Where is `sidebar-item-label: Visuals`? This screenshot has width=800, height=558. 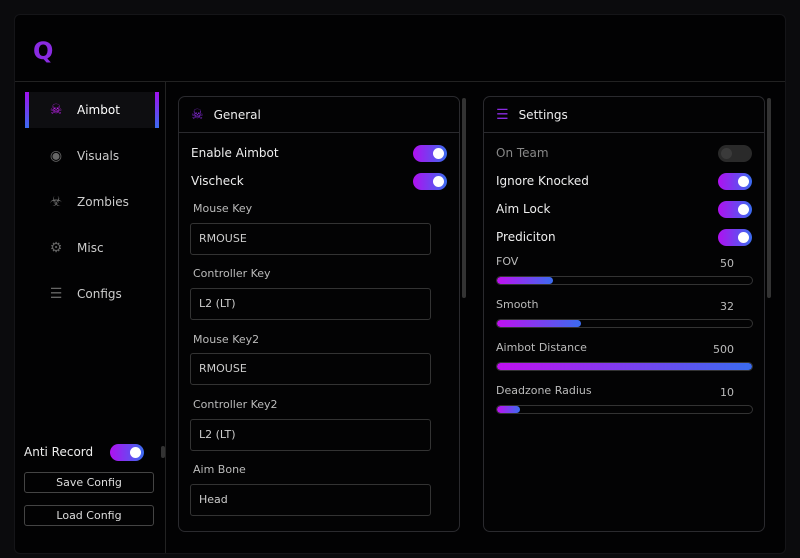 sidebar-item-label: Visuals is located at coordinates (98, 156).